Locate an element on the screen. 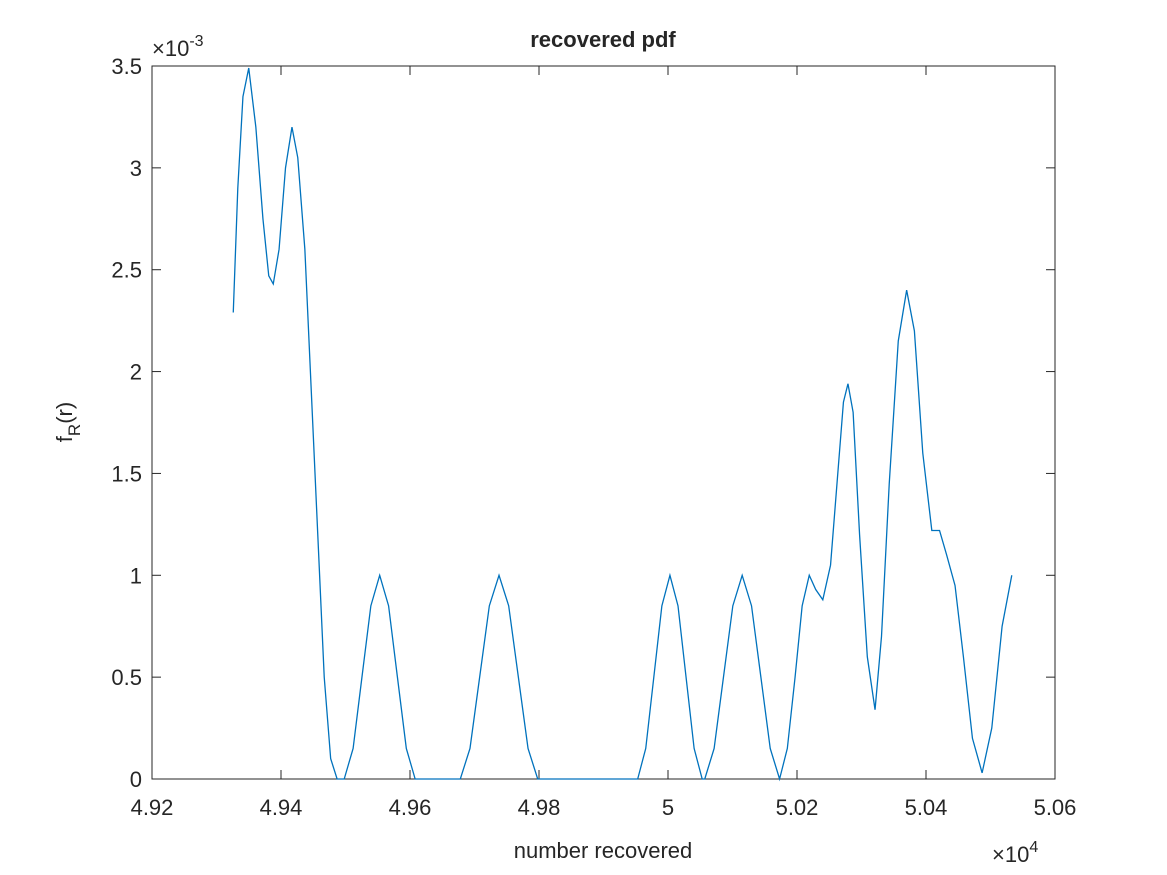  x-tick-label: 5 is located at coordinates (668, 807).